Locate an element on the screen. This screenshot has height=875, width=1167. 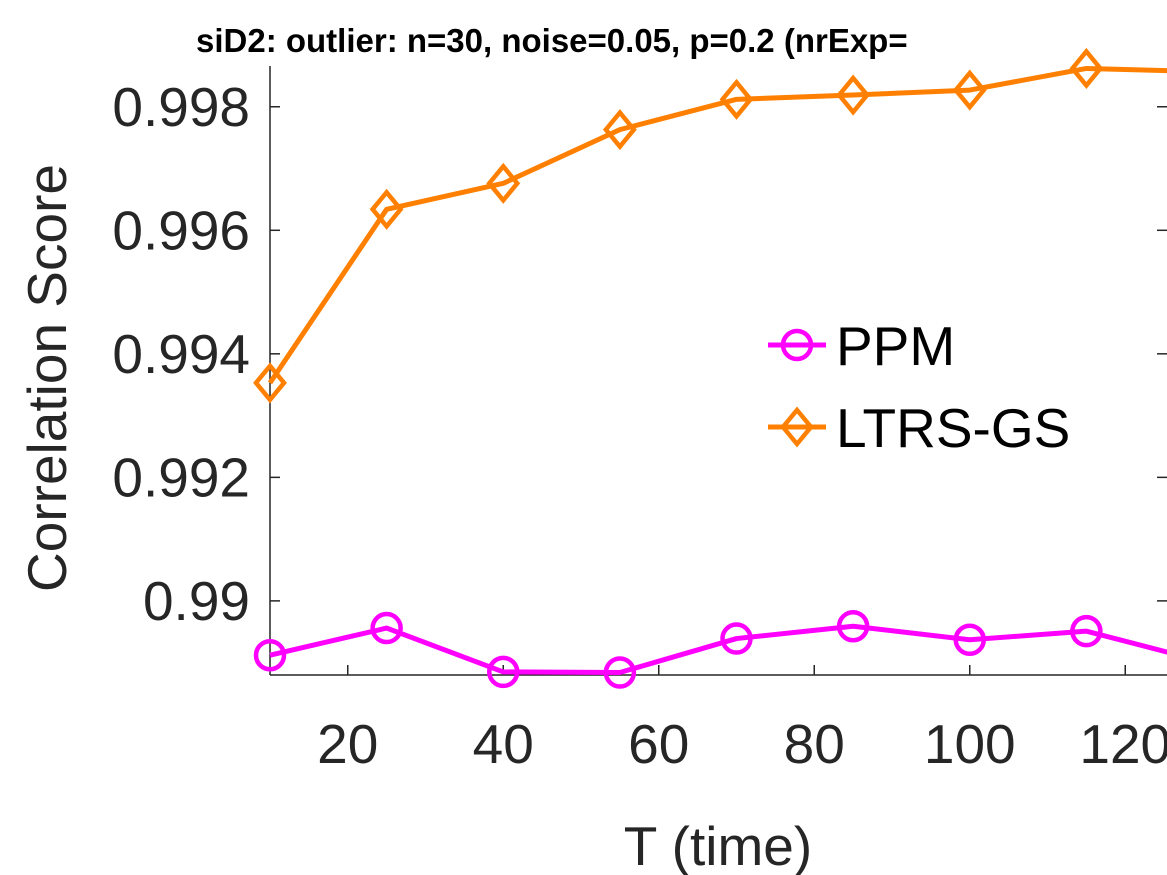
y-tick-label: 0.996 is located at coordinates (181, 230).